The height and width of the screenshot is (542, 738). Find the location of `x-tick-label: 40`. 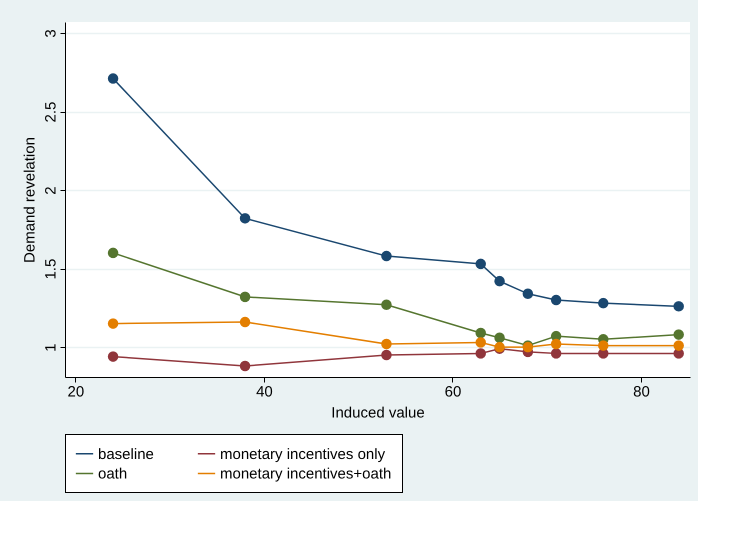

x-tick-label: 40 is located at coordinates (264, 392).